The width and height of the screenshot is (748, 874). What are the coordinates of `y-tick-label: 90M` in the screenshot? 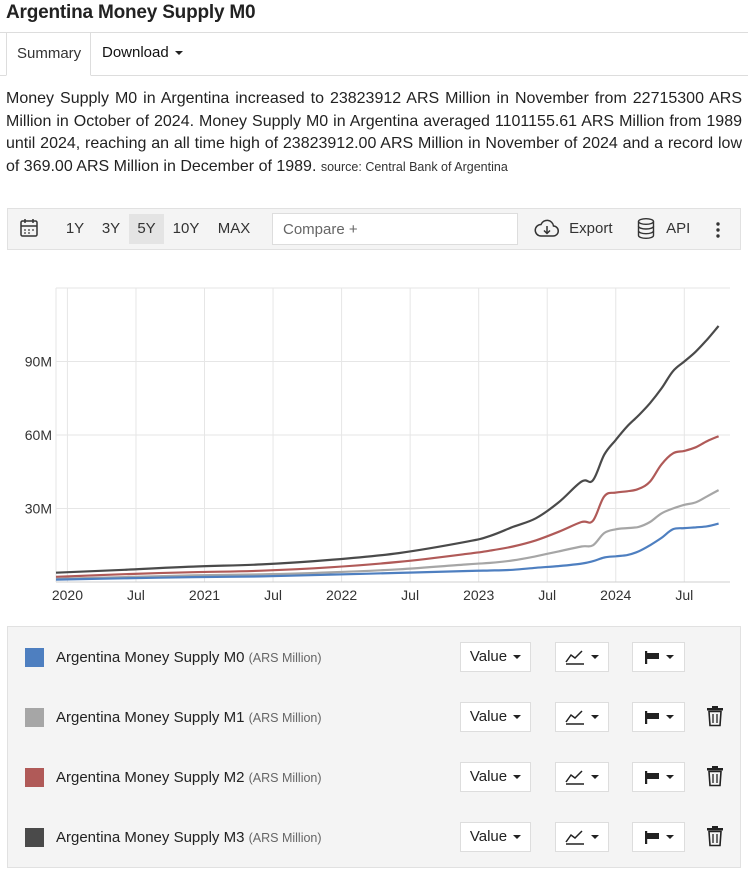 It's located at (38, 362).